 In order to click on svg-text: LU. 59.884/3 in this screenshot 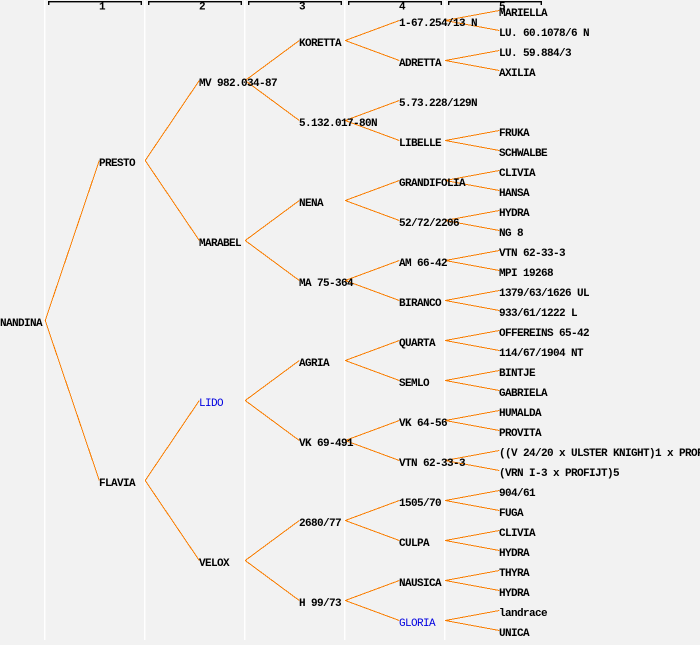, I will do `click(535, 54)`.